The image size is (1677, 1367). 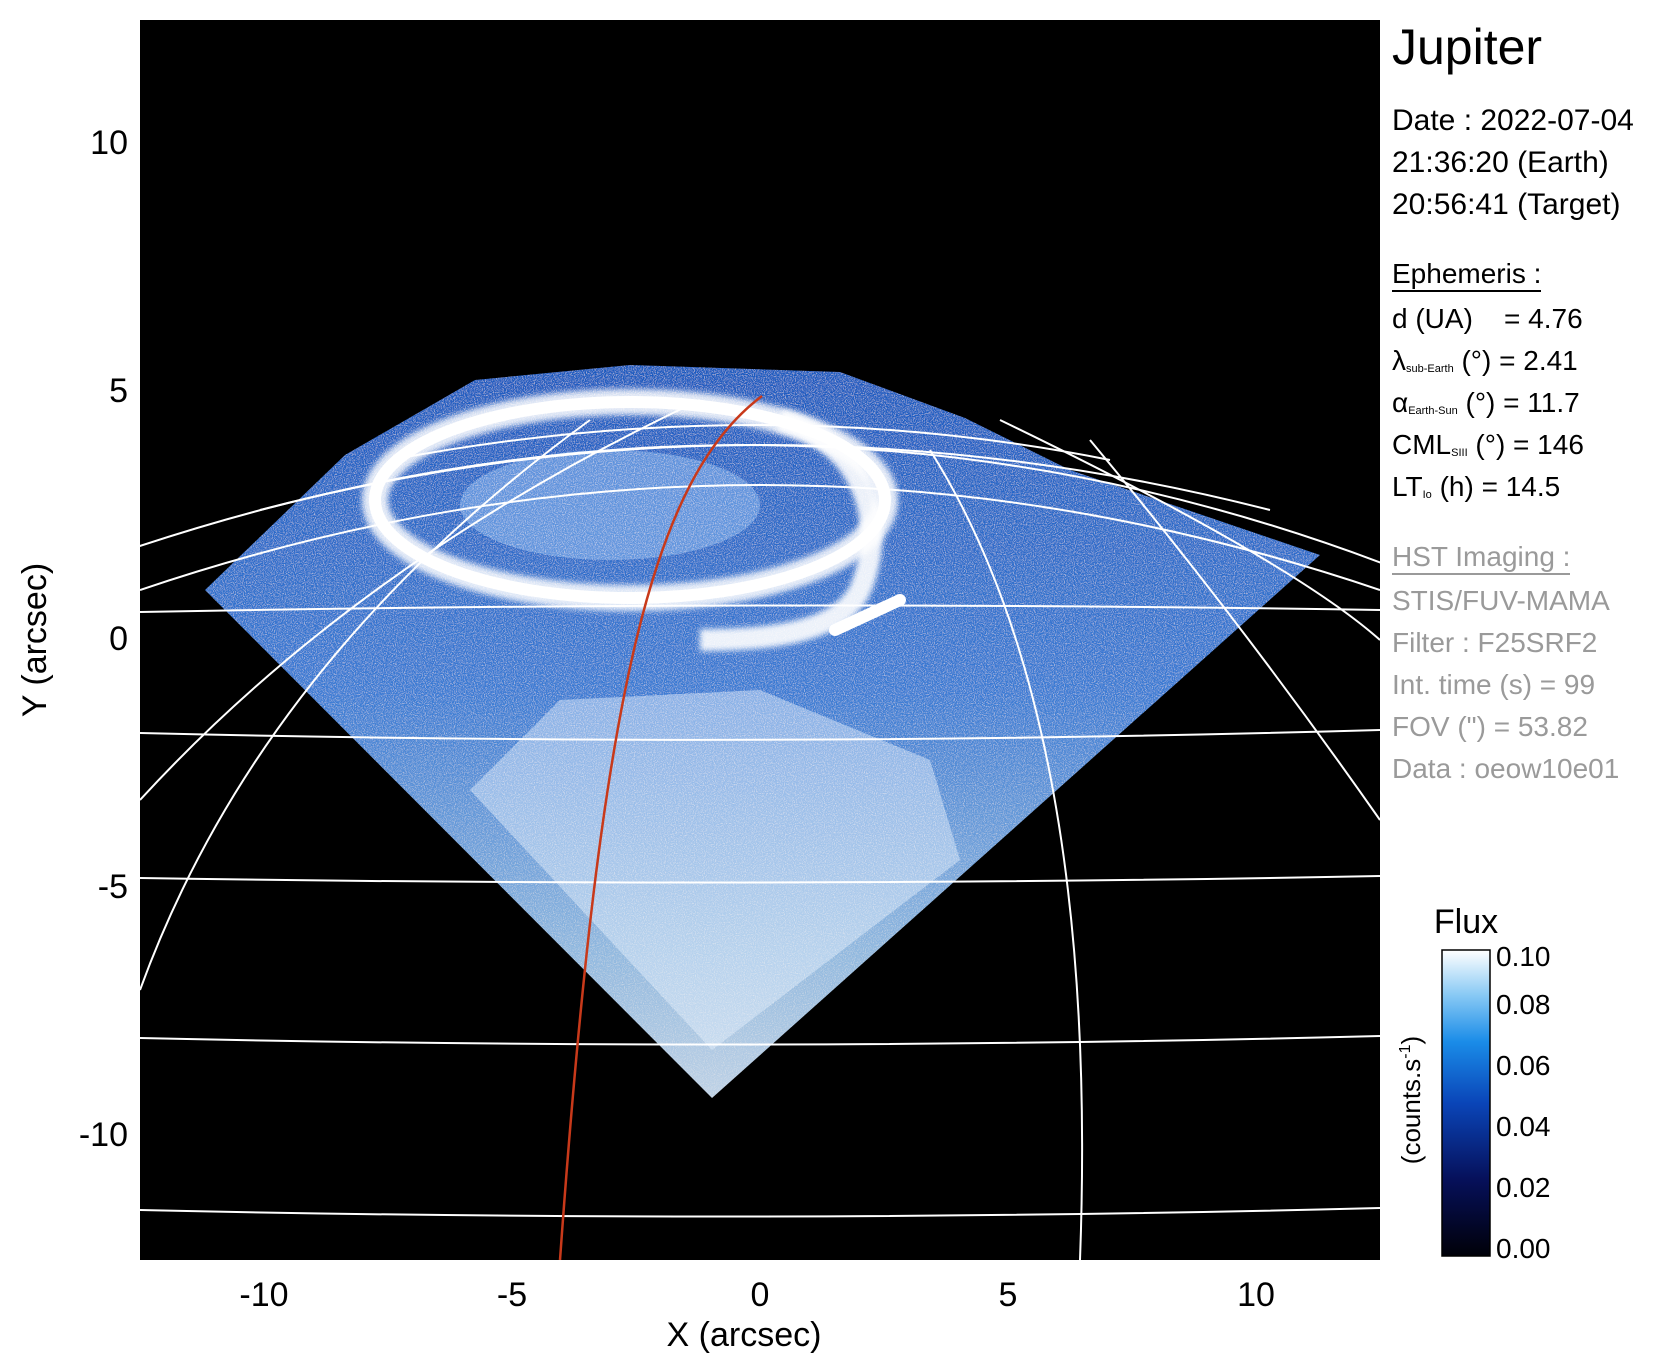 What do you see at coordinates (1490, 726) in the screenshot?
I see `field-of-view: FOV (") = 53.82` at bounding box center [1490, 726].